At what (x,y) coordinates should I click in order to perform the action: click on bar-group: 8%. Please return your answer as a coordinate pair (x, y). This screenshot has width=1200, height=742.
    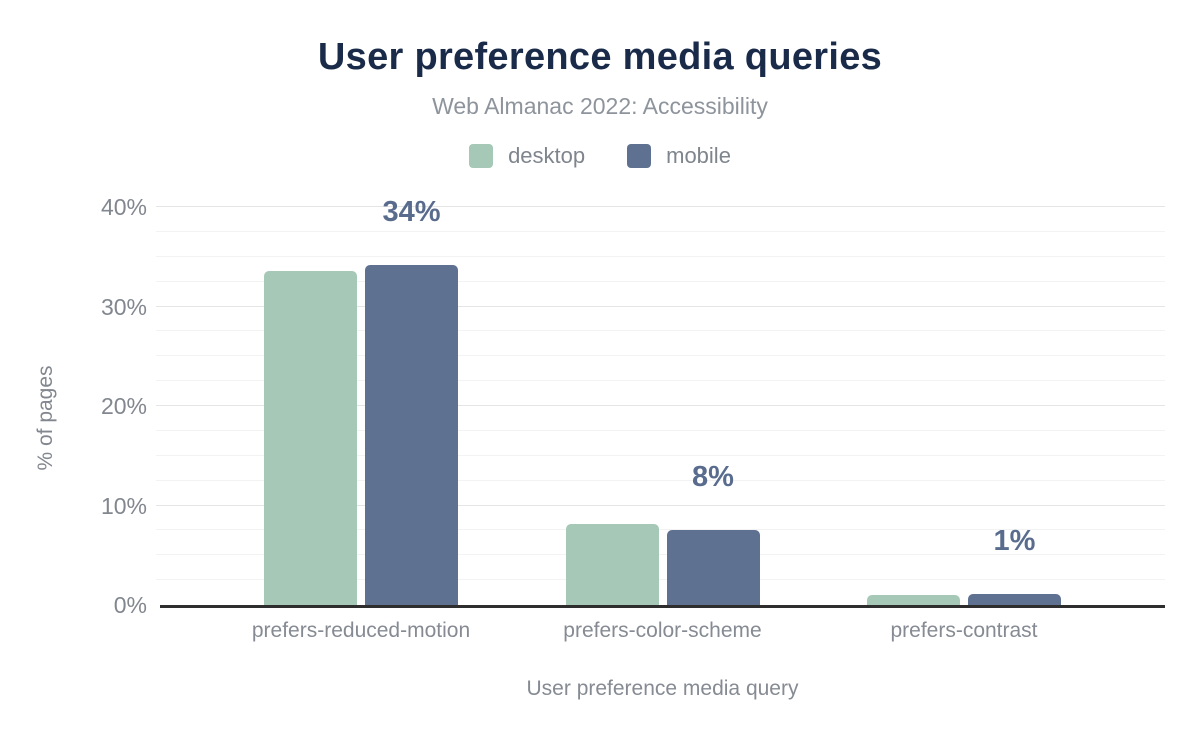
    Looking at the image, I should click on (662, 533).